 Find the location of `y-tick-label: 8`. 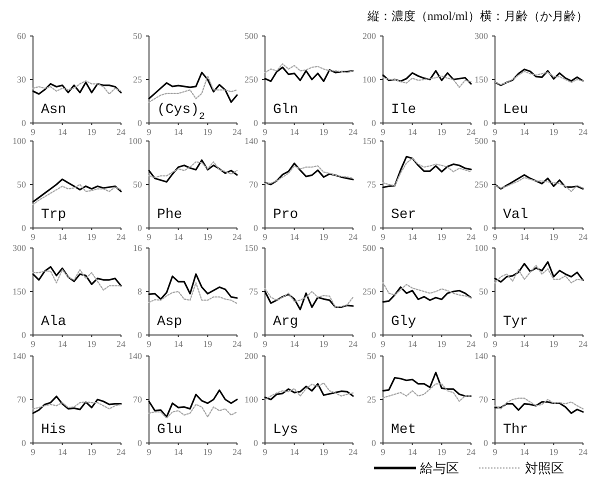

y-tick-label: 8 is located at coordinates (140, 291).